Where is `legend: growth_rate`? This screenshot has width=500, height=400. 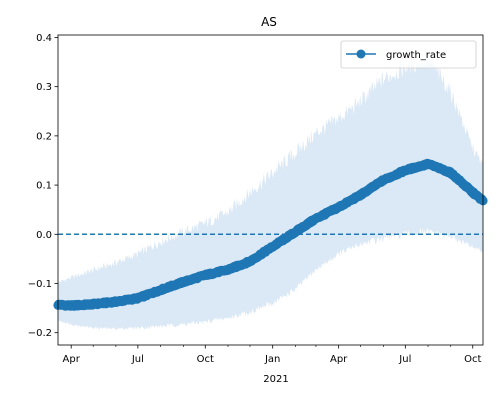 legend: growth_rate is located at coordinates (408, 54).